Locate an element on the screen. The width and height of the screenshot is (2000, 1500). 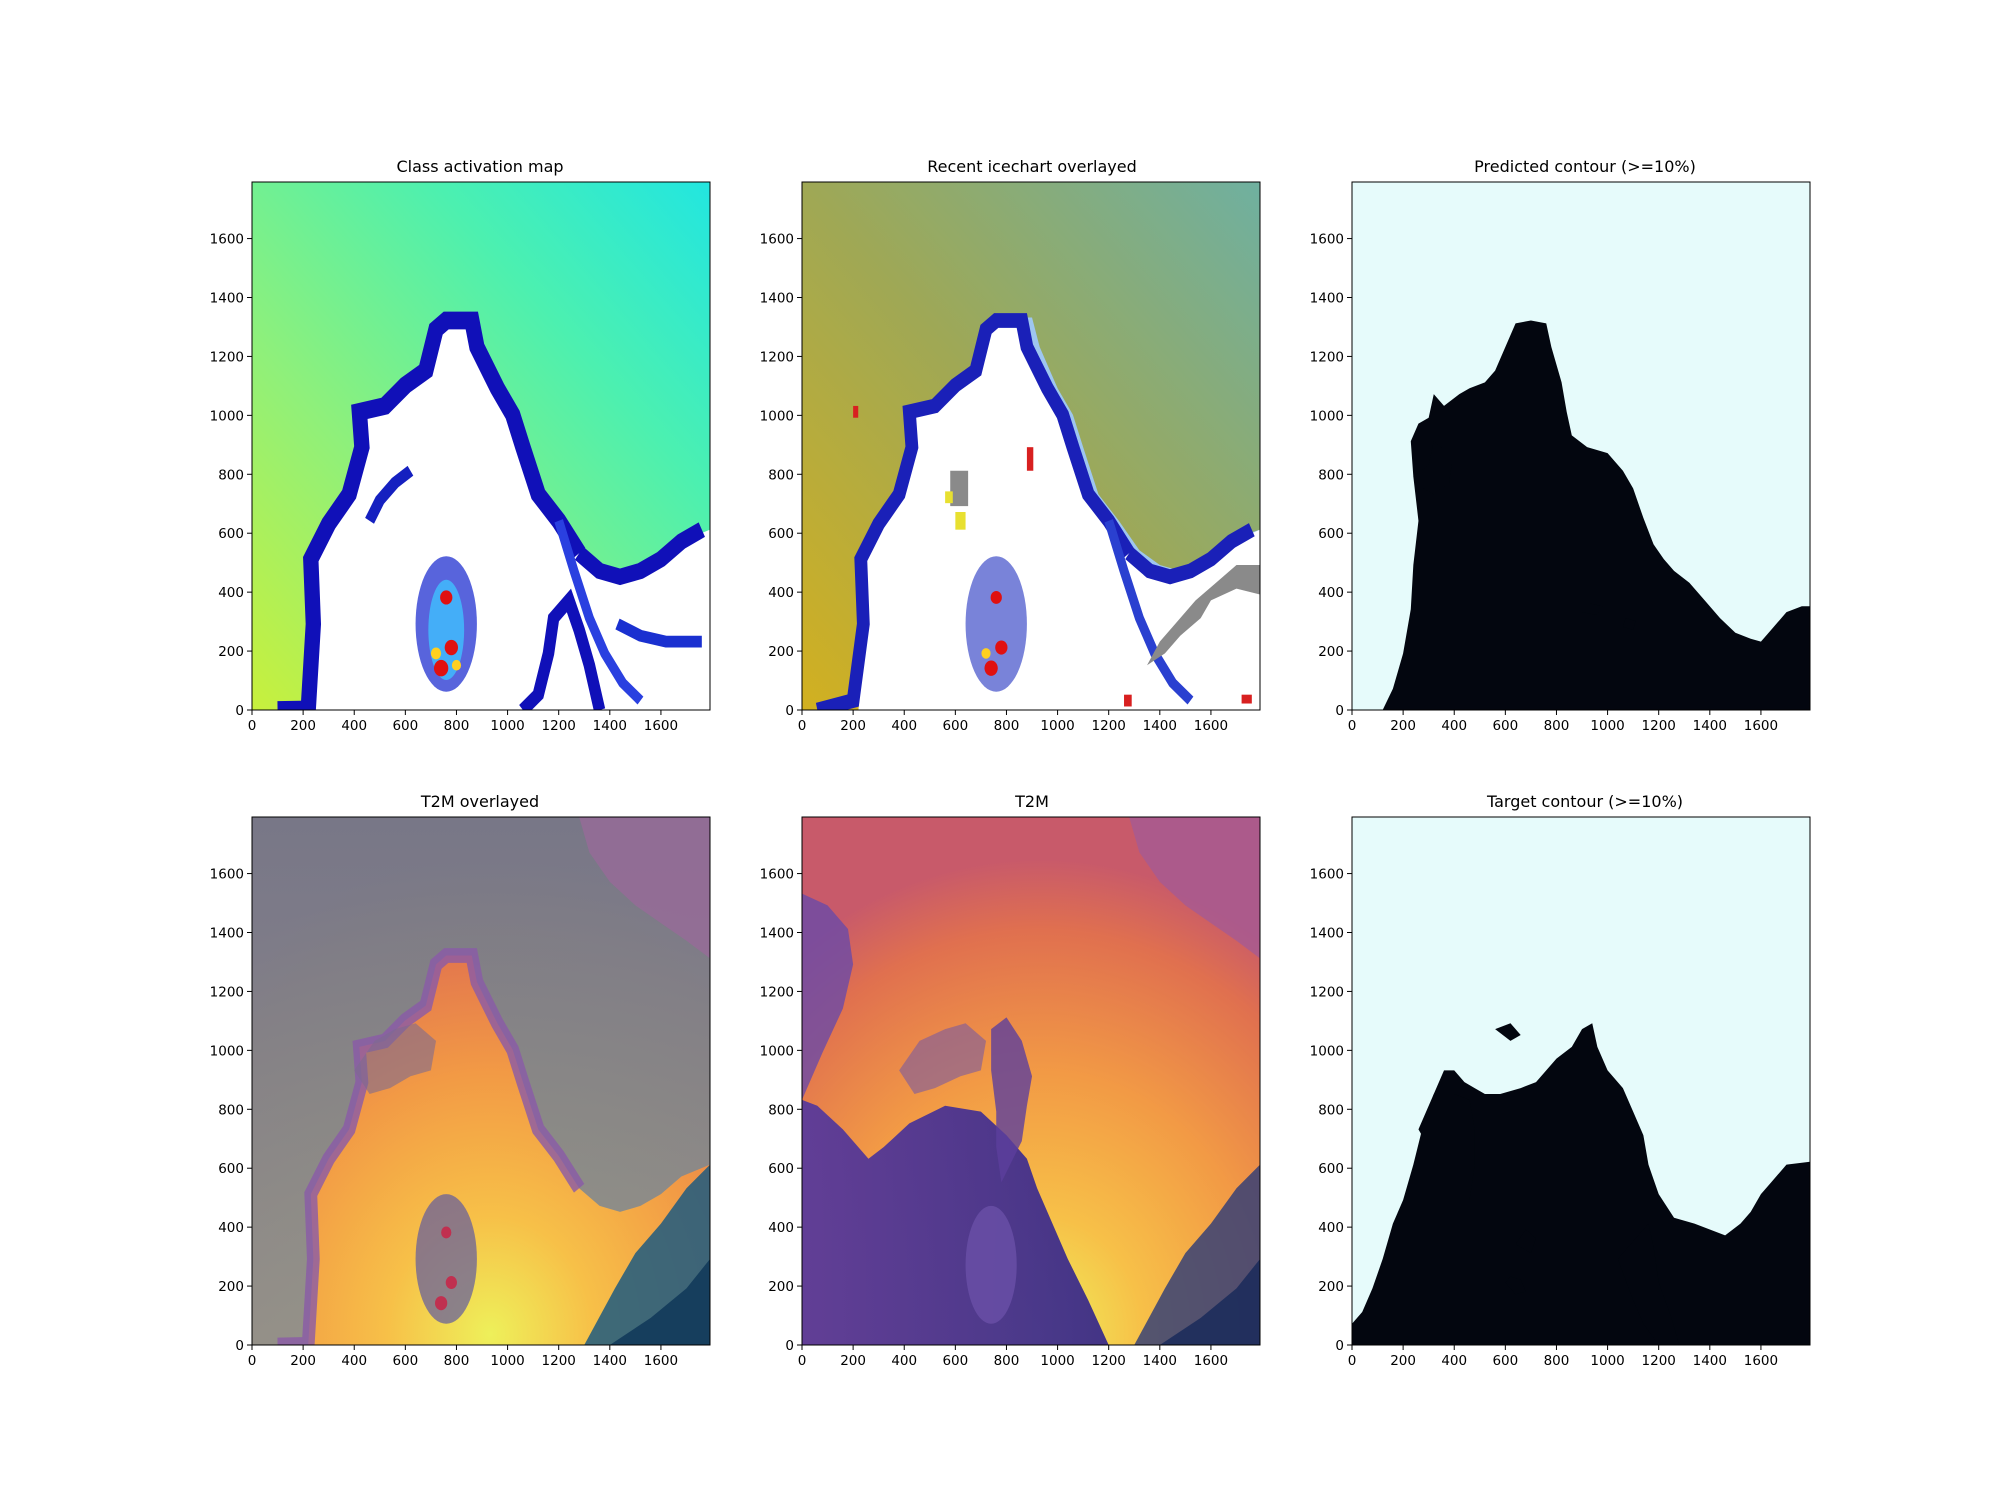
panel-predicted-contour is located at coordinates (1581, 446).